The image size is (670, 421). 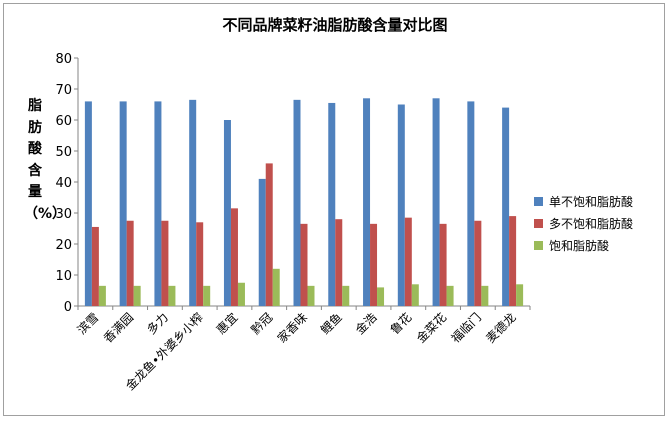 I want to click on x-tick-label: 鲁花, so click(x=401, y=324).